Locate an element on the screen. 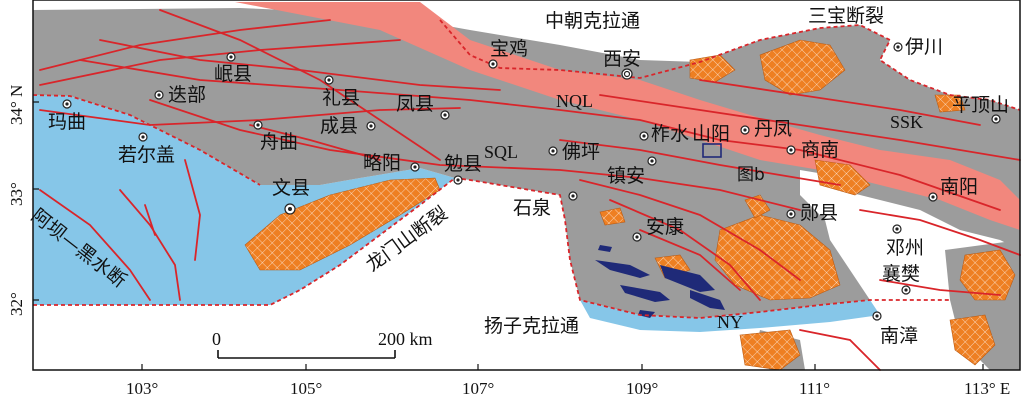  city-lueyang: 略阳 is located at coordinates (391, 163).